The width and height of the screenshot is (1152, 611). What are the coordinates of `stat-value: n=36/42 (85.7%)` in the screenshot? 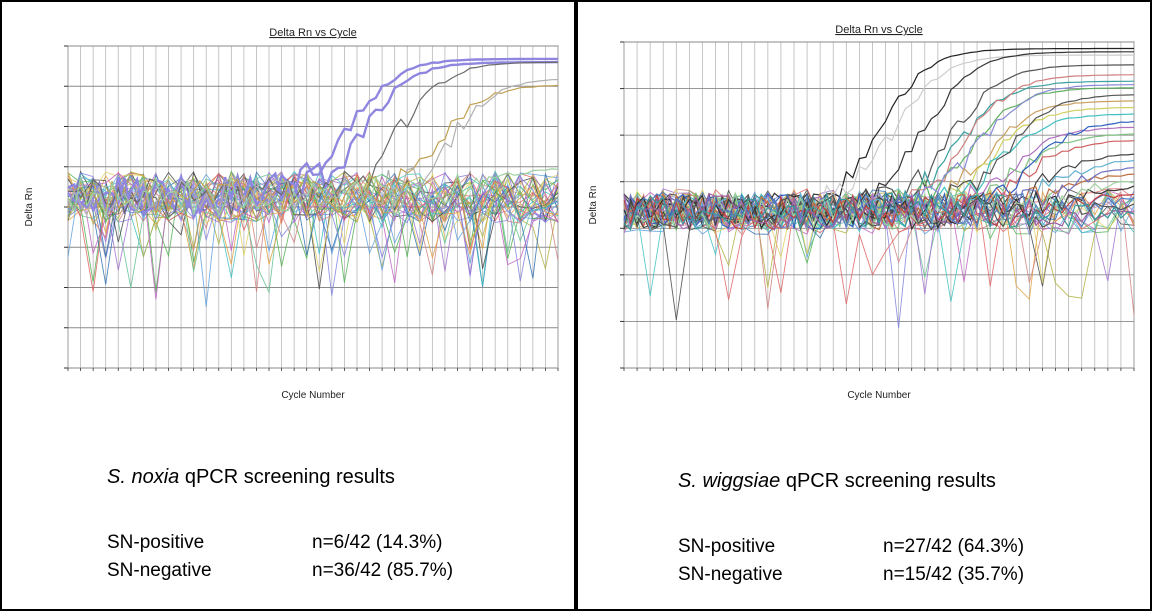 It's located at (383, 570).